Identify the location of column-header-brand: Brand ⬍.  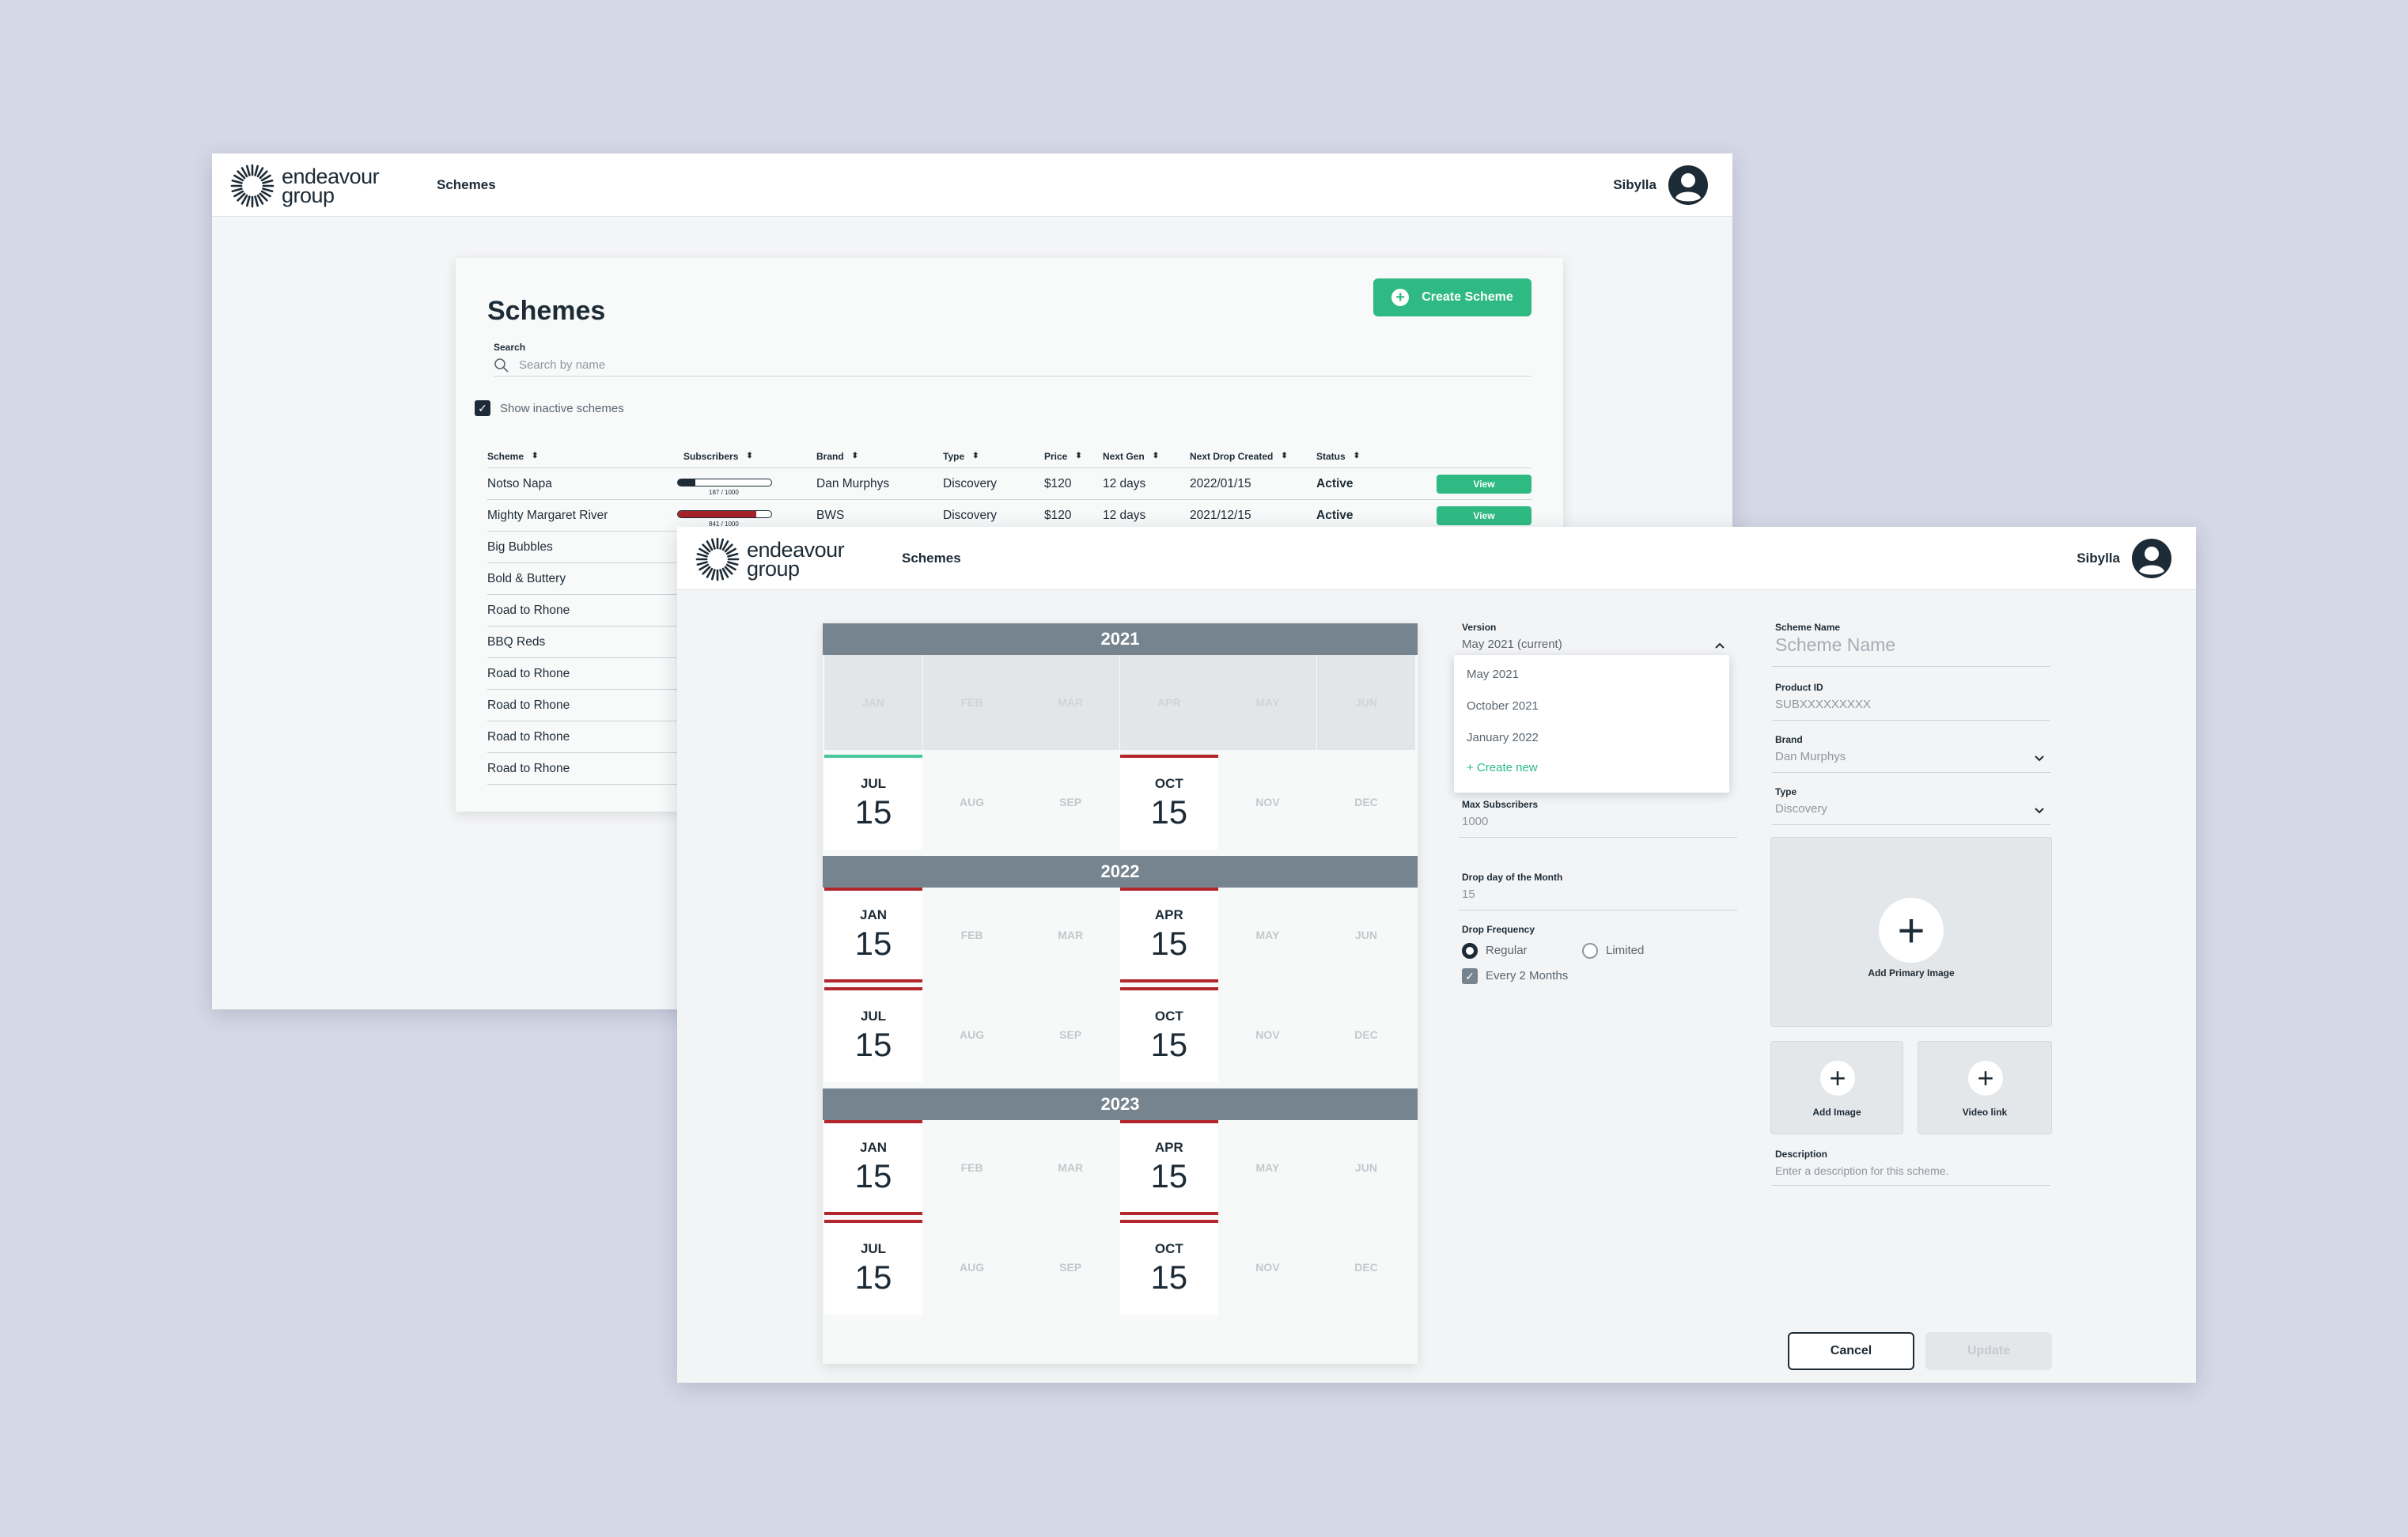
(837, 456).